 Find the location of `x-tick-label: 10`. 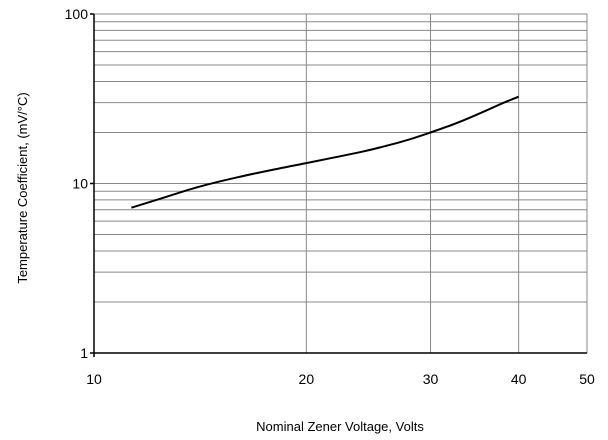

x-tick-label: 10 is located at coordinates (94, 379).